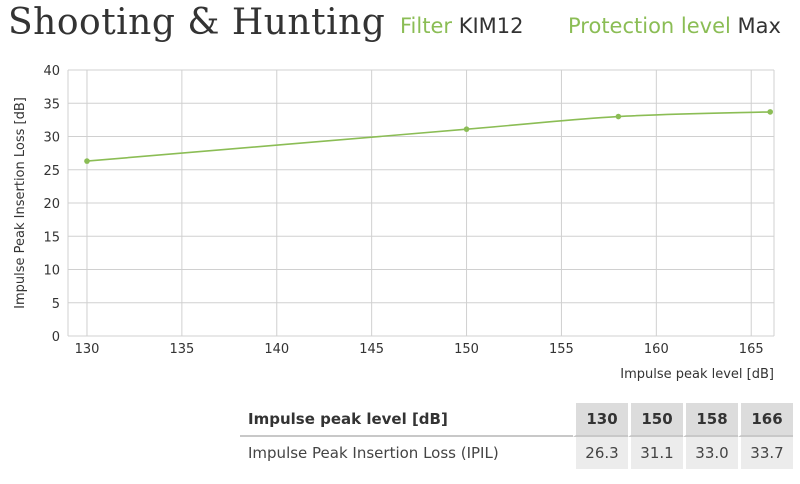 The image size is (800, 484). I want to click on protection-label: Protection level, so click(649, 26).